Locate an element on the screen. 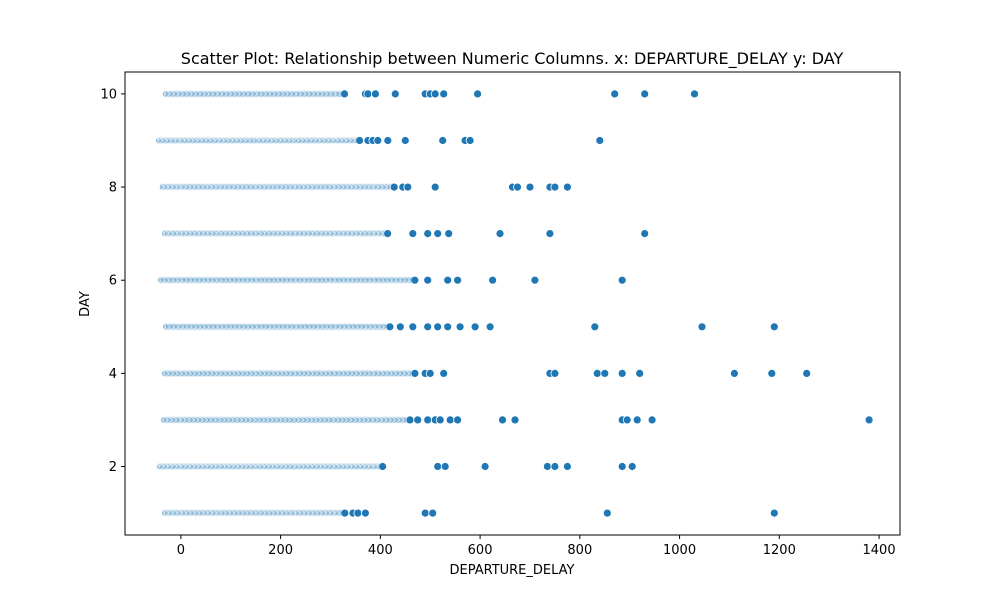  y-axis-label: DAY is located at coordinates (85, 304).